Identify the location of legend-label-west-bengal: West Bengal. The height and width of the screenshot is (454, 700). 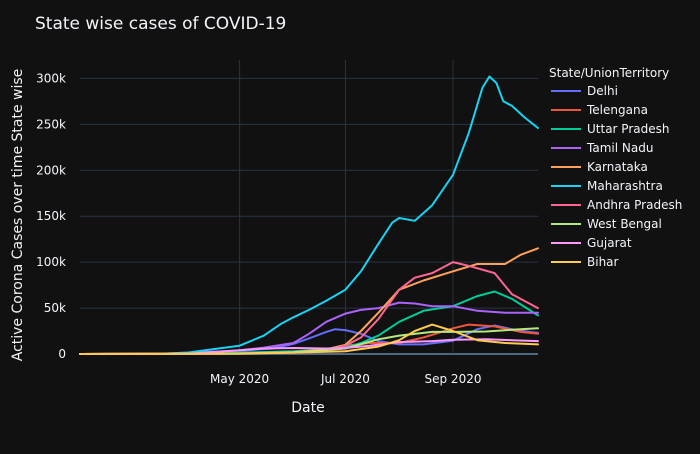
(624, 224).